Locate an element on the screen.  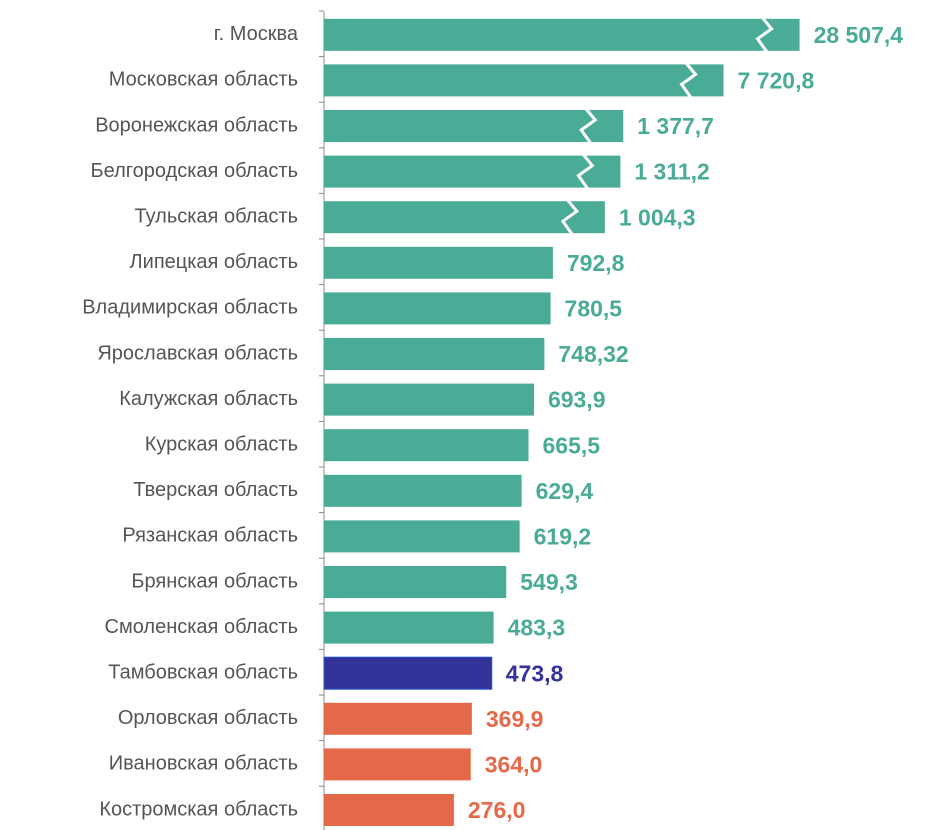
value-label: 693,9 is located at coordinates (577, 400).